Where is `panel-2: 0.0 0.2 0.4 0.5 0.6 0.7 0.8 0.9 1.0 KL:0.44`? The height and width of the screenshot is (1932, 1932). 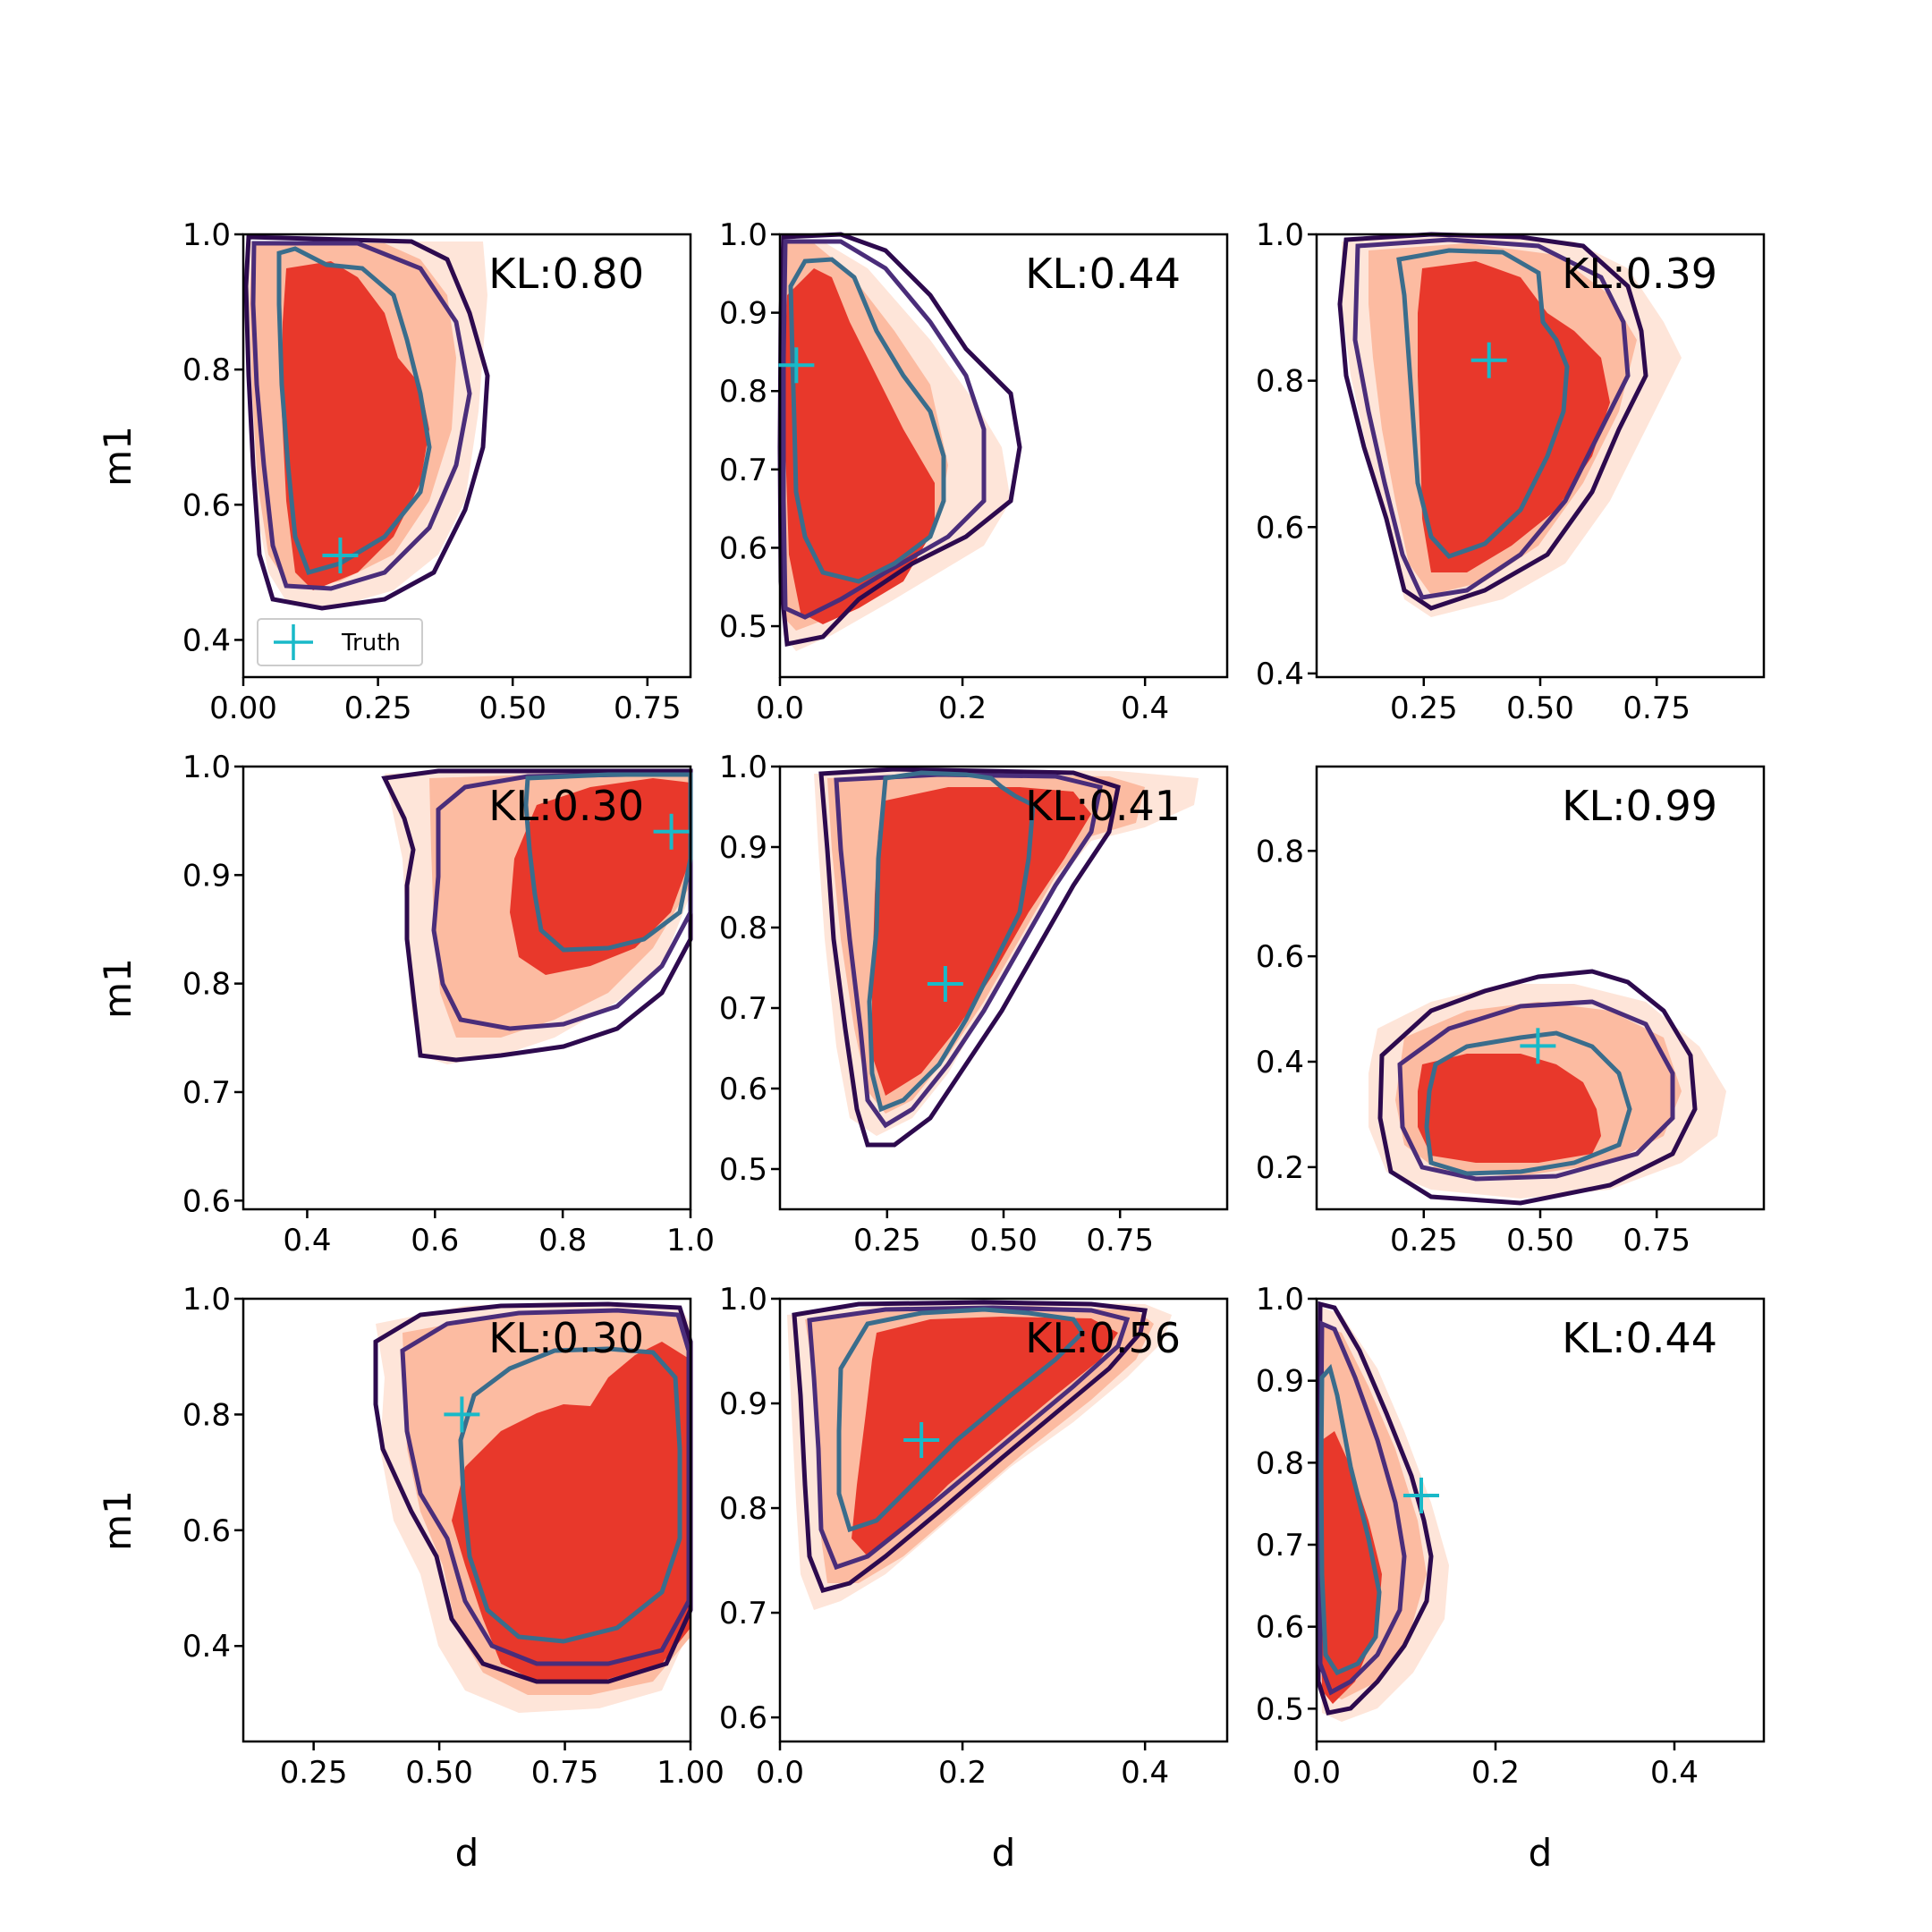 panel-2: 0.0 0.2 0.4 0.5 0.6 0.7 0.8 0.9 1.0 KL:0.44 is located at coordinates (974, 471).